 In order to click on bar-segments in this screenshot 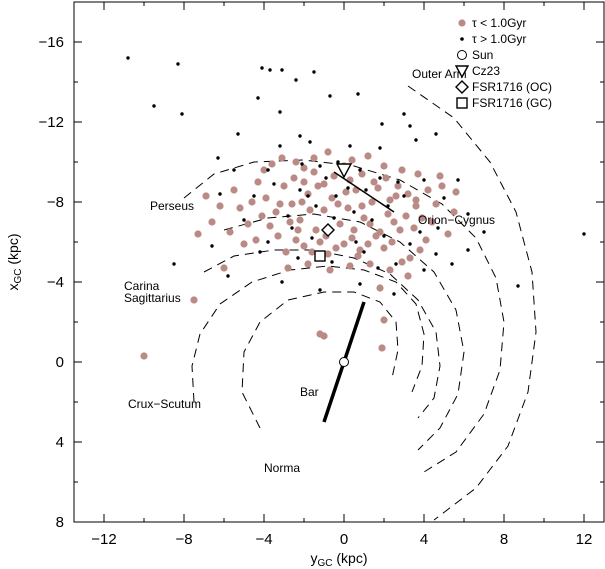, I will do `click(358, 297)`.